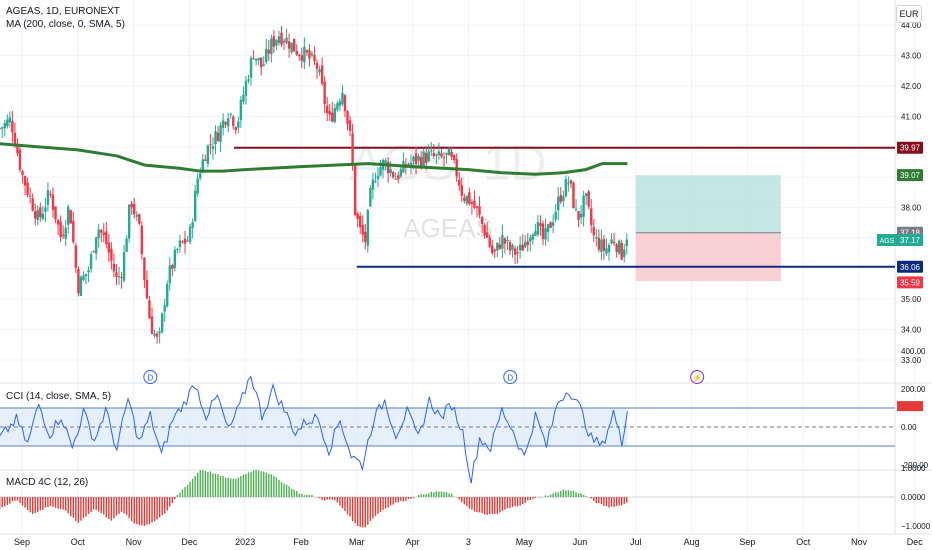 This screenshot has width=932, height=550. What do you see at coordinates (447, 498) in the screenshot?
I see `macd-pane` at bounding box center [447, 498].